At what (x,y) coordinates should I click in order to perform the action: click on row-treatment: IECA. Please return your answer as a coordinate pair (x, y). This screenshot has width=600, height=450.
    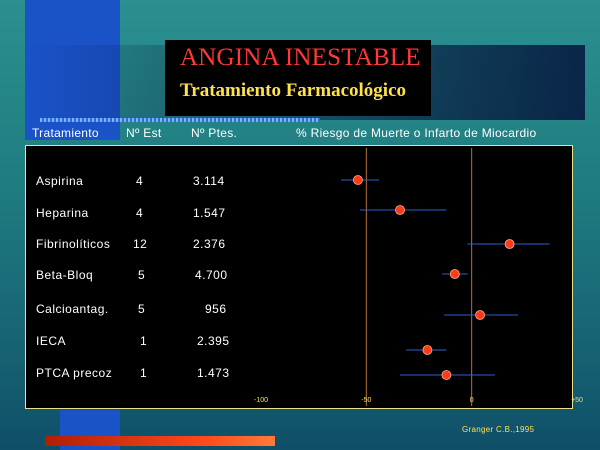
    Looking at the image, I should click on (51, 341).